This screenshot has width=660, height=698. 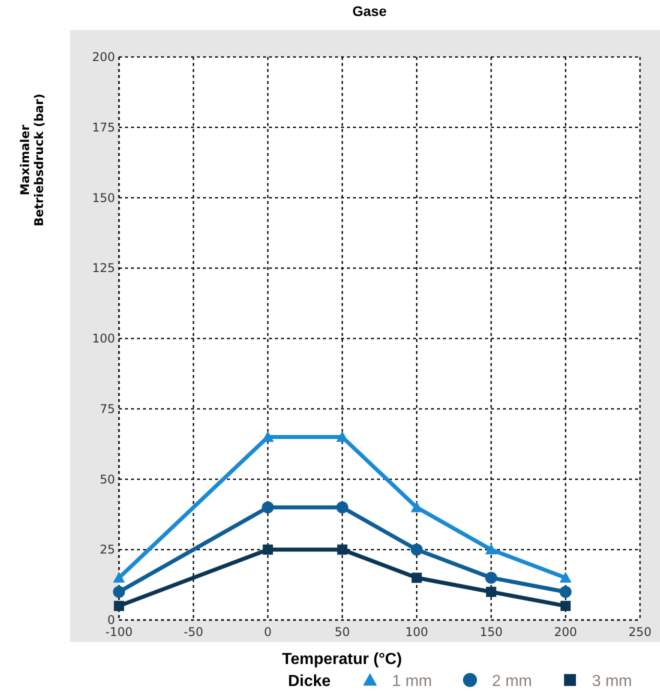 I want to click on legend-label: 2 mm, so click(x=512, y=681).